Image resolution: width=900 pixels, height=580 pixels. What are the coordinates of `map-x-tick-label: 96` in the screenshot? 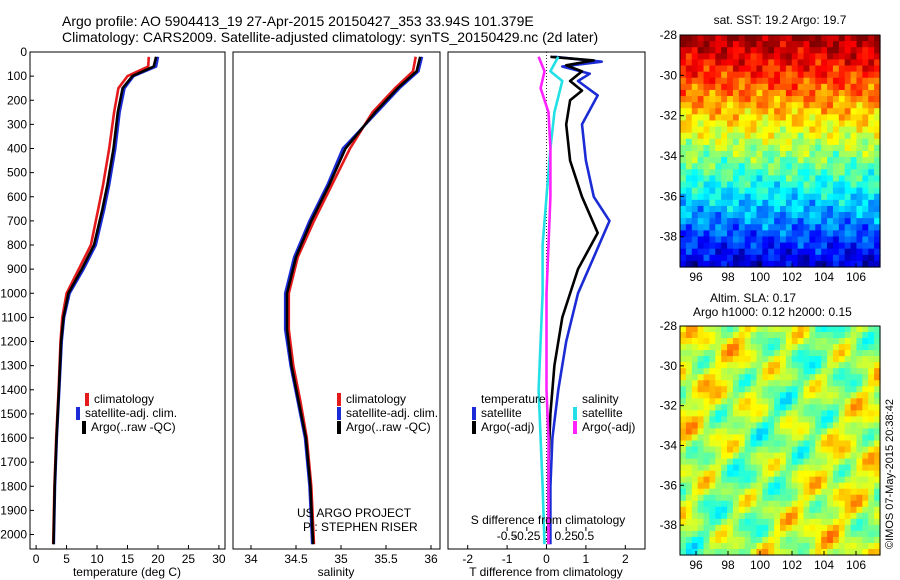 It's located at (696, 277).